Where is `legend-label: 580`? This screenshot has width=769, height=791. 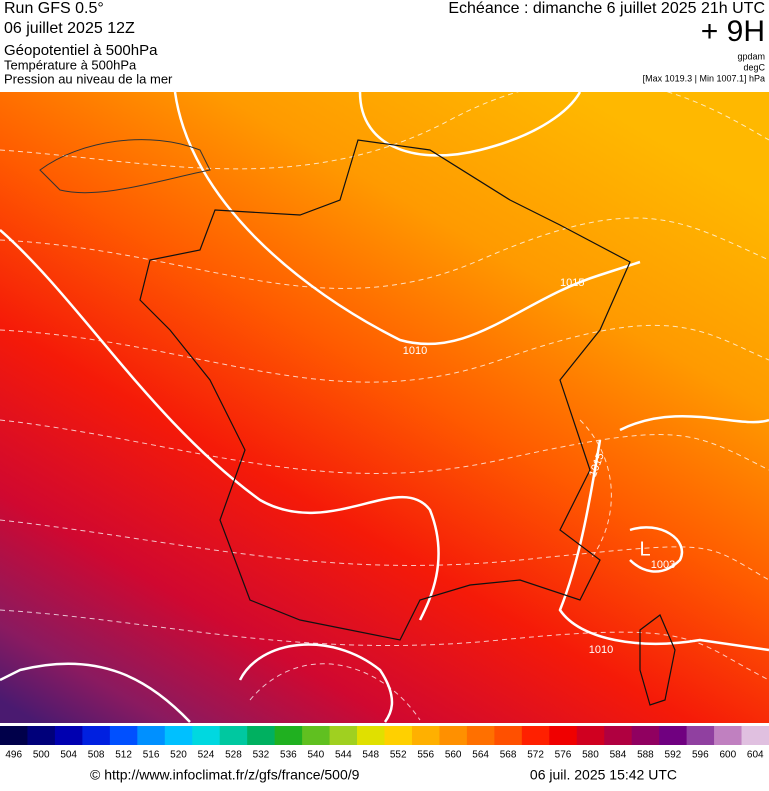
legend-label: 580 is located at coordinates (590, 755).